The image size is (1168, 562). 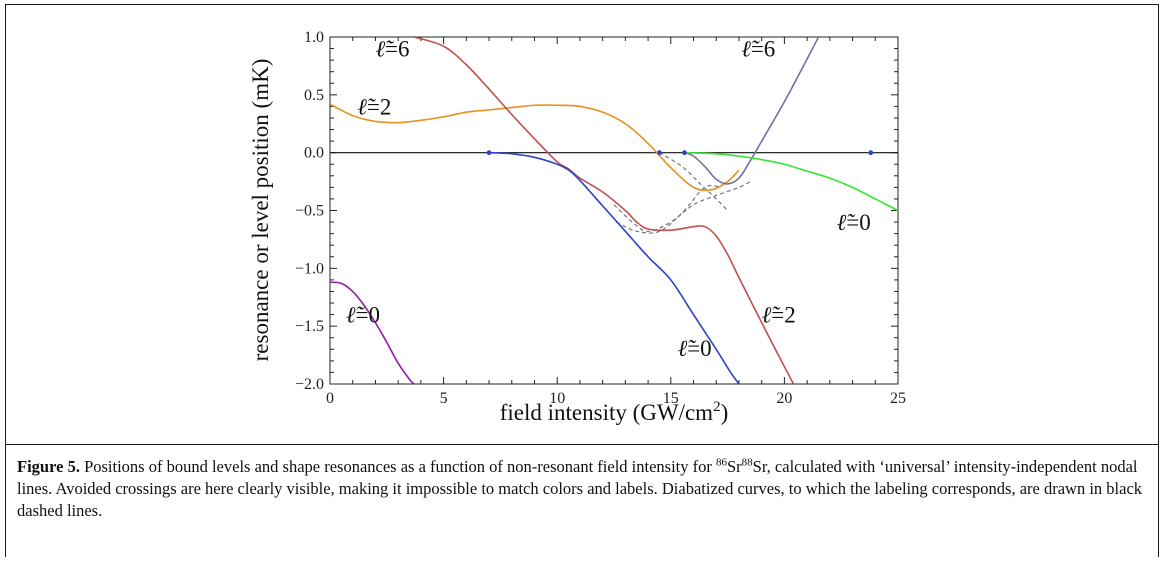 I want to click on caption-superscript: 86, so click(x=721, y=462).